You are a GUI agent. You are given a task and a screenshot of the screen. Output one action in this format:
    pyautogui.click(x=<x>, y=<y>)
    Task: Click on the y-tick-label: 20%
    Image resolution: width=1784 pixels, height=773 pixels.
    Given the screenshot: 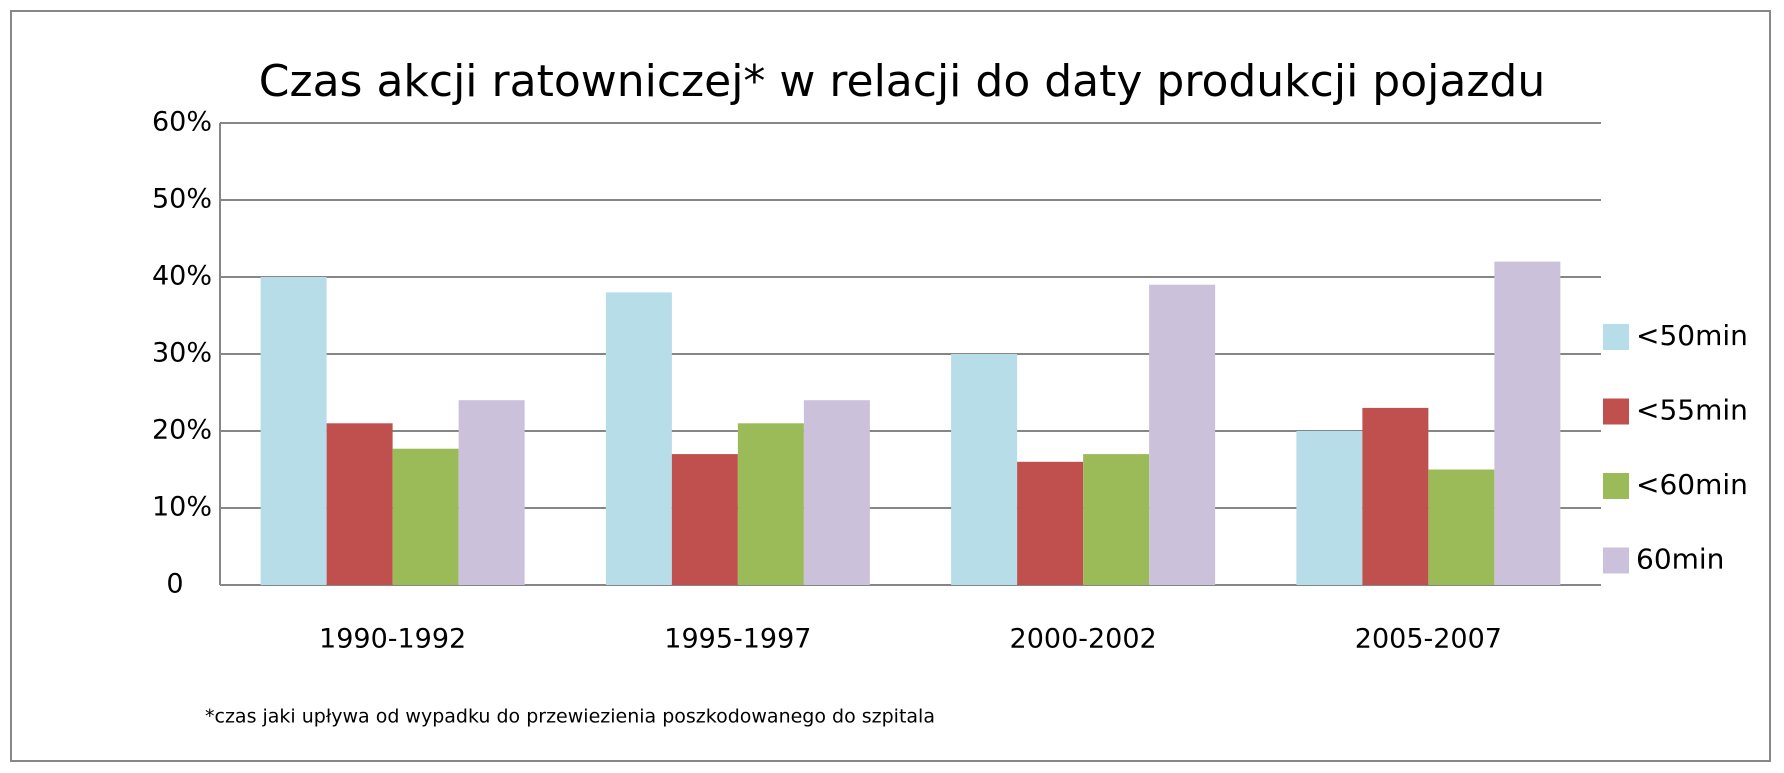 What is the action you would take?
    pyautogui.click(x=182, y=430)
    